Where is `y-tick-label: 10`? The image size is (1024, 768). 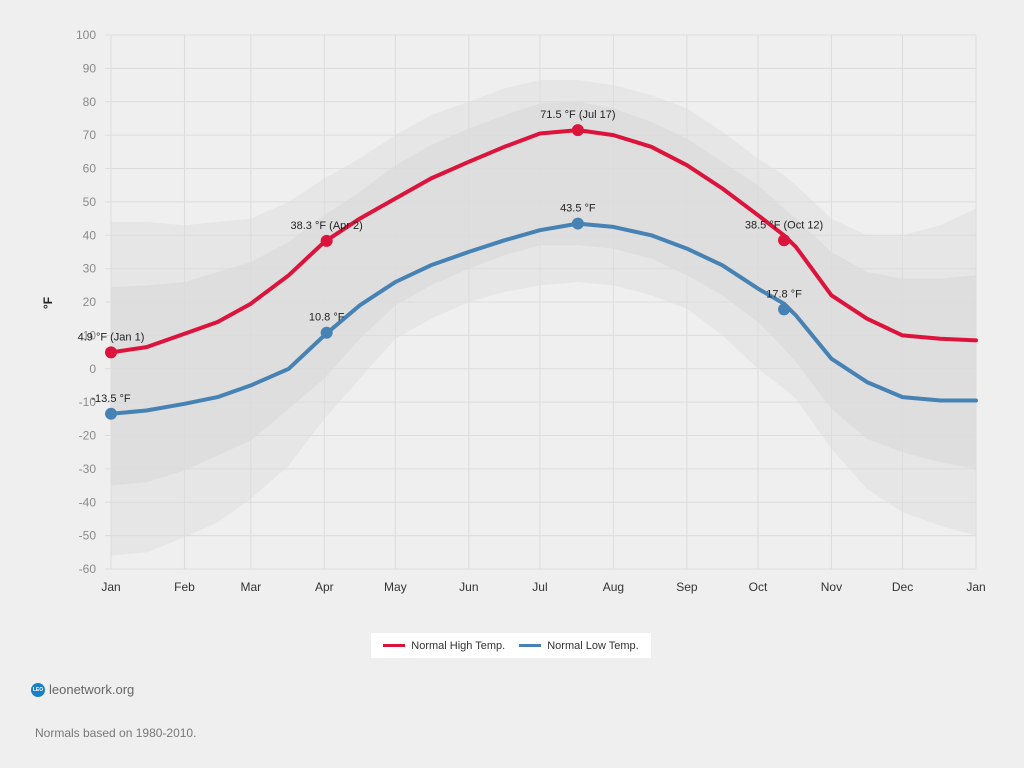
y-tick-label: 10 is located at coordinates (90, 335).